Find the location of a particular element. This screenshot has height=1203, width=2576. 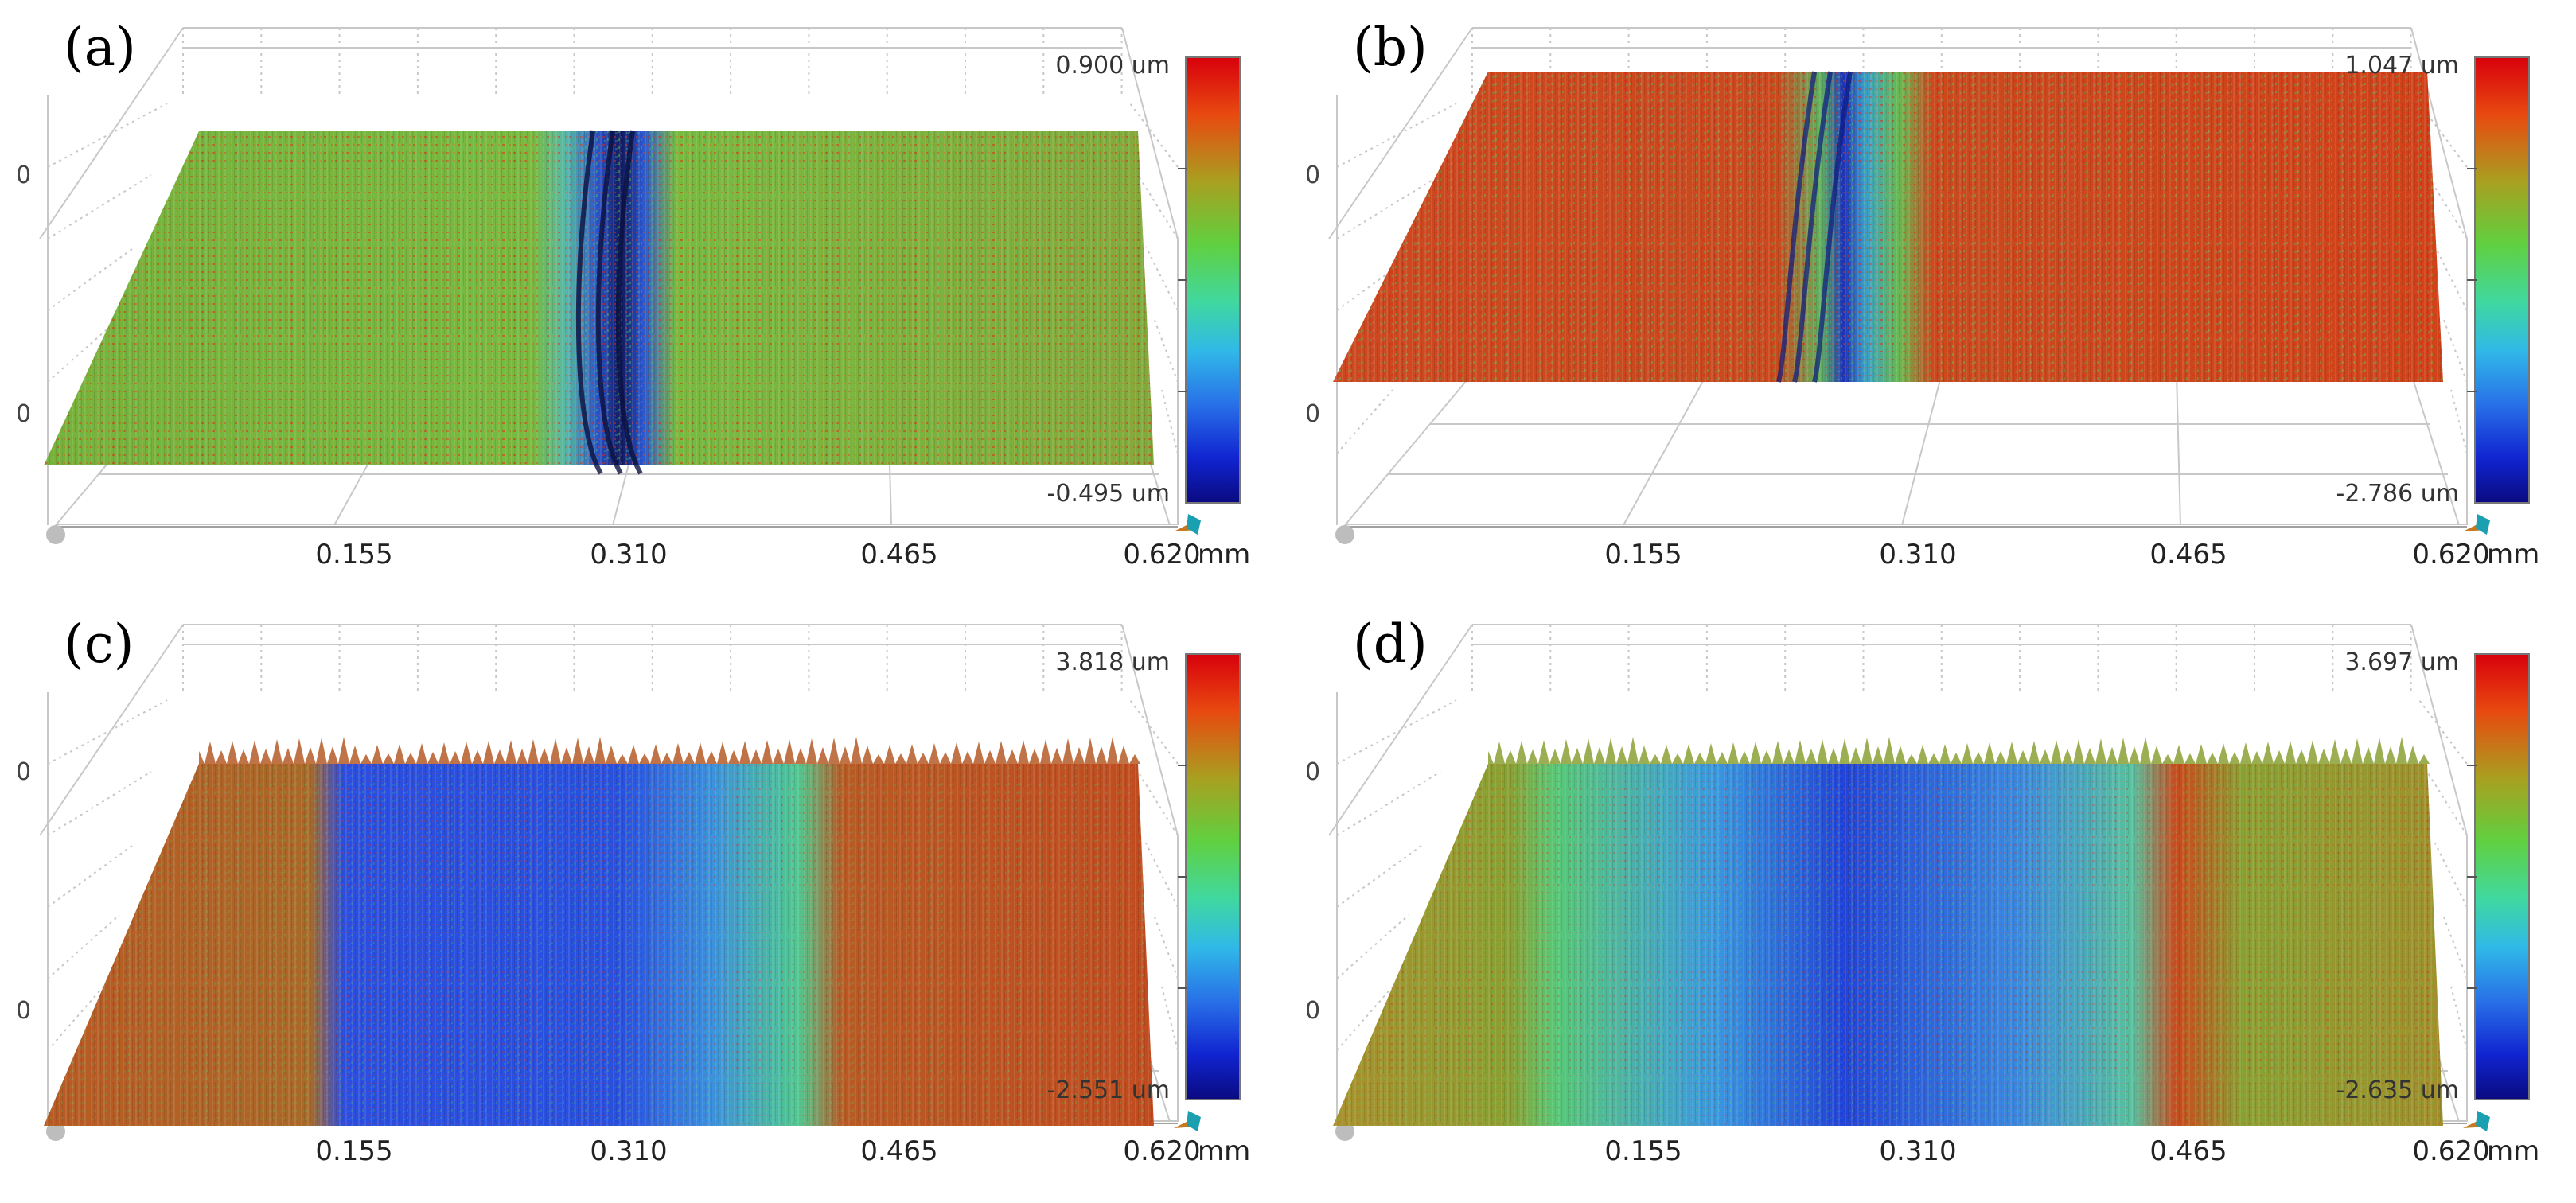

scale-max-label: 0.900 um is located at coordinates (1112, 66).